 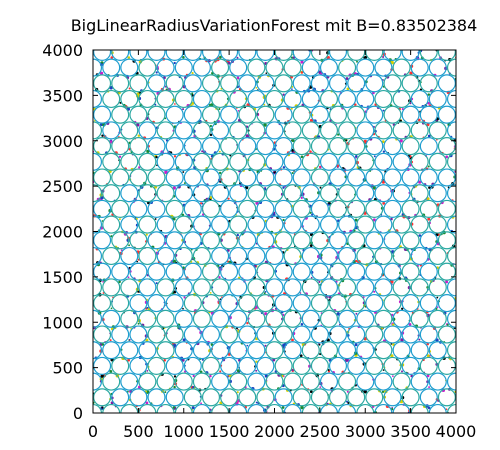 What do you see at coordinates (62, 50) in the screenshot?
I see `y-tick-label: 4000` at bounding box center [62, 50].